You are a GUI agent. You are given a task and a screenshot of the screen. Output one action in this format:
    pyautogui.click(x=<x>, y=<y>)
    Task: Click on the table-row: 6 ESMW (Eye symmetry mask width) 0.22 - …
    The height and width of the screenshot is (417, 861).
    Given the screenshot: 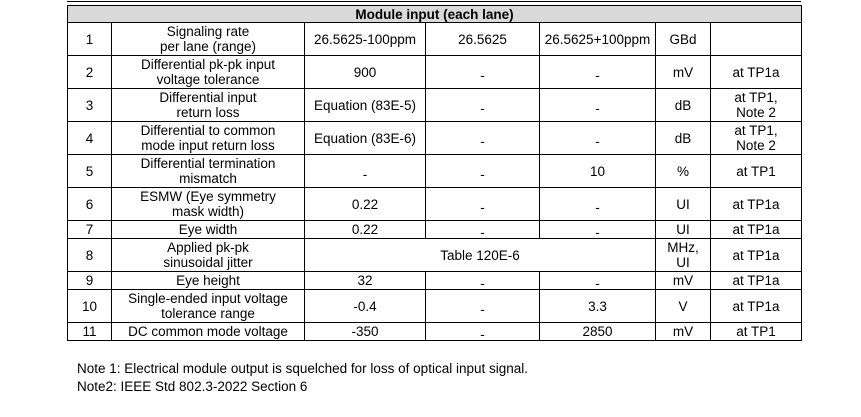 What is the action you would take?
    pyautogui.click(x=435, y=204)
    